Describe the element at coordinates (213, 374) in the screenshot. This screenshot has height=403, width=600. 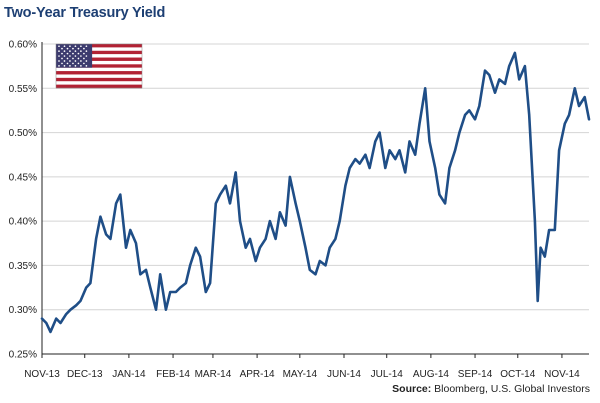
I see `x-tick-label: MAR-14` at that location.